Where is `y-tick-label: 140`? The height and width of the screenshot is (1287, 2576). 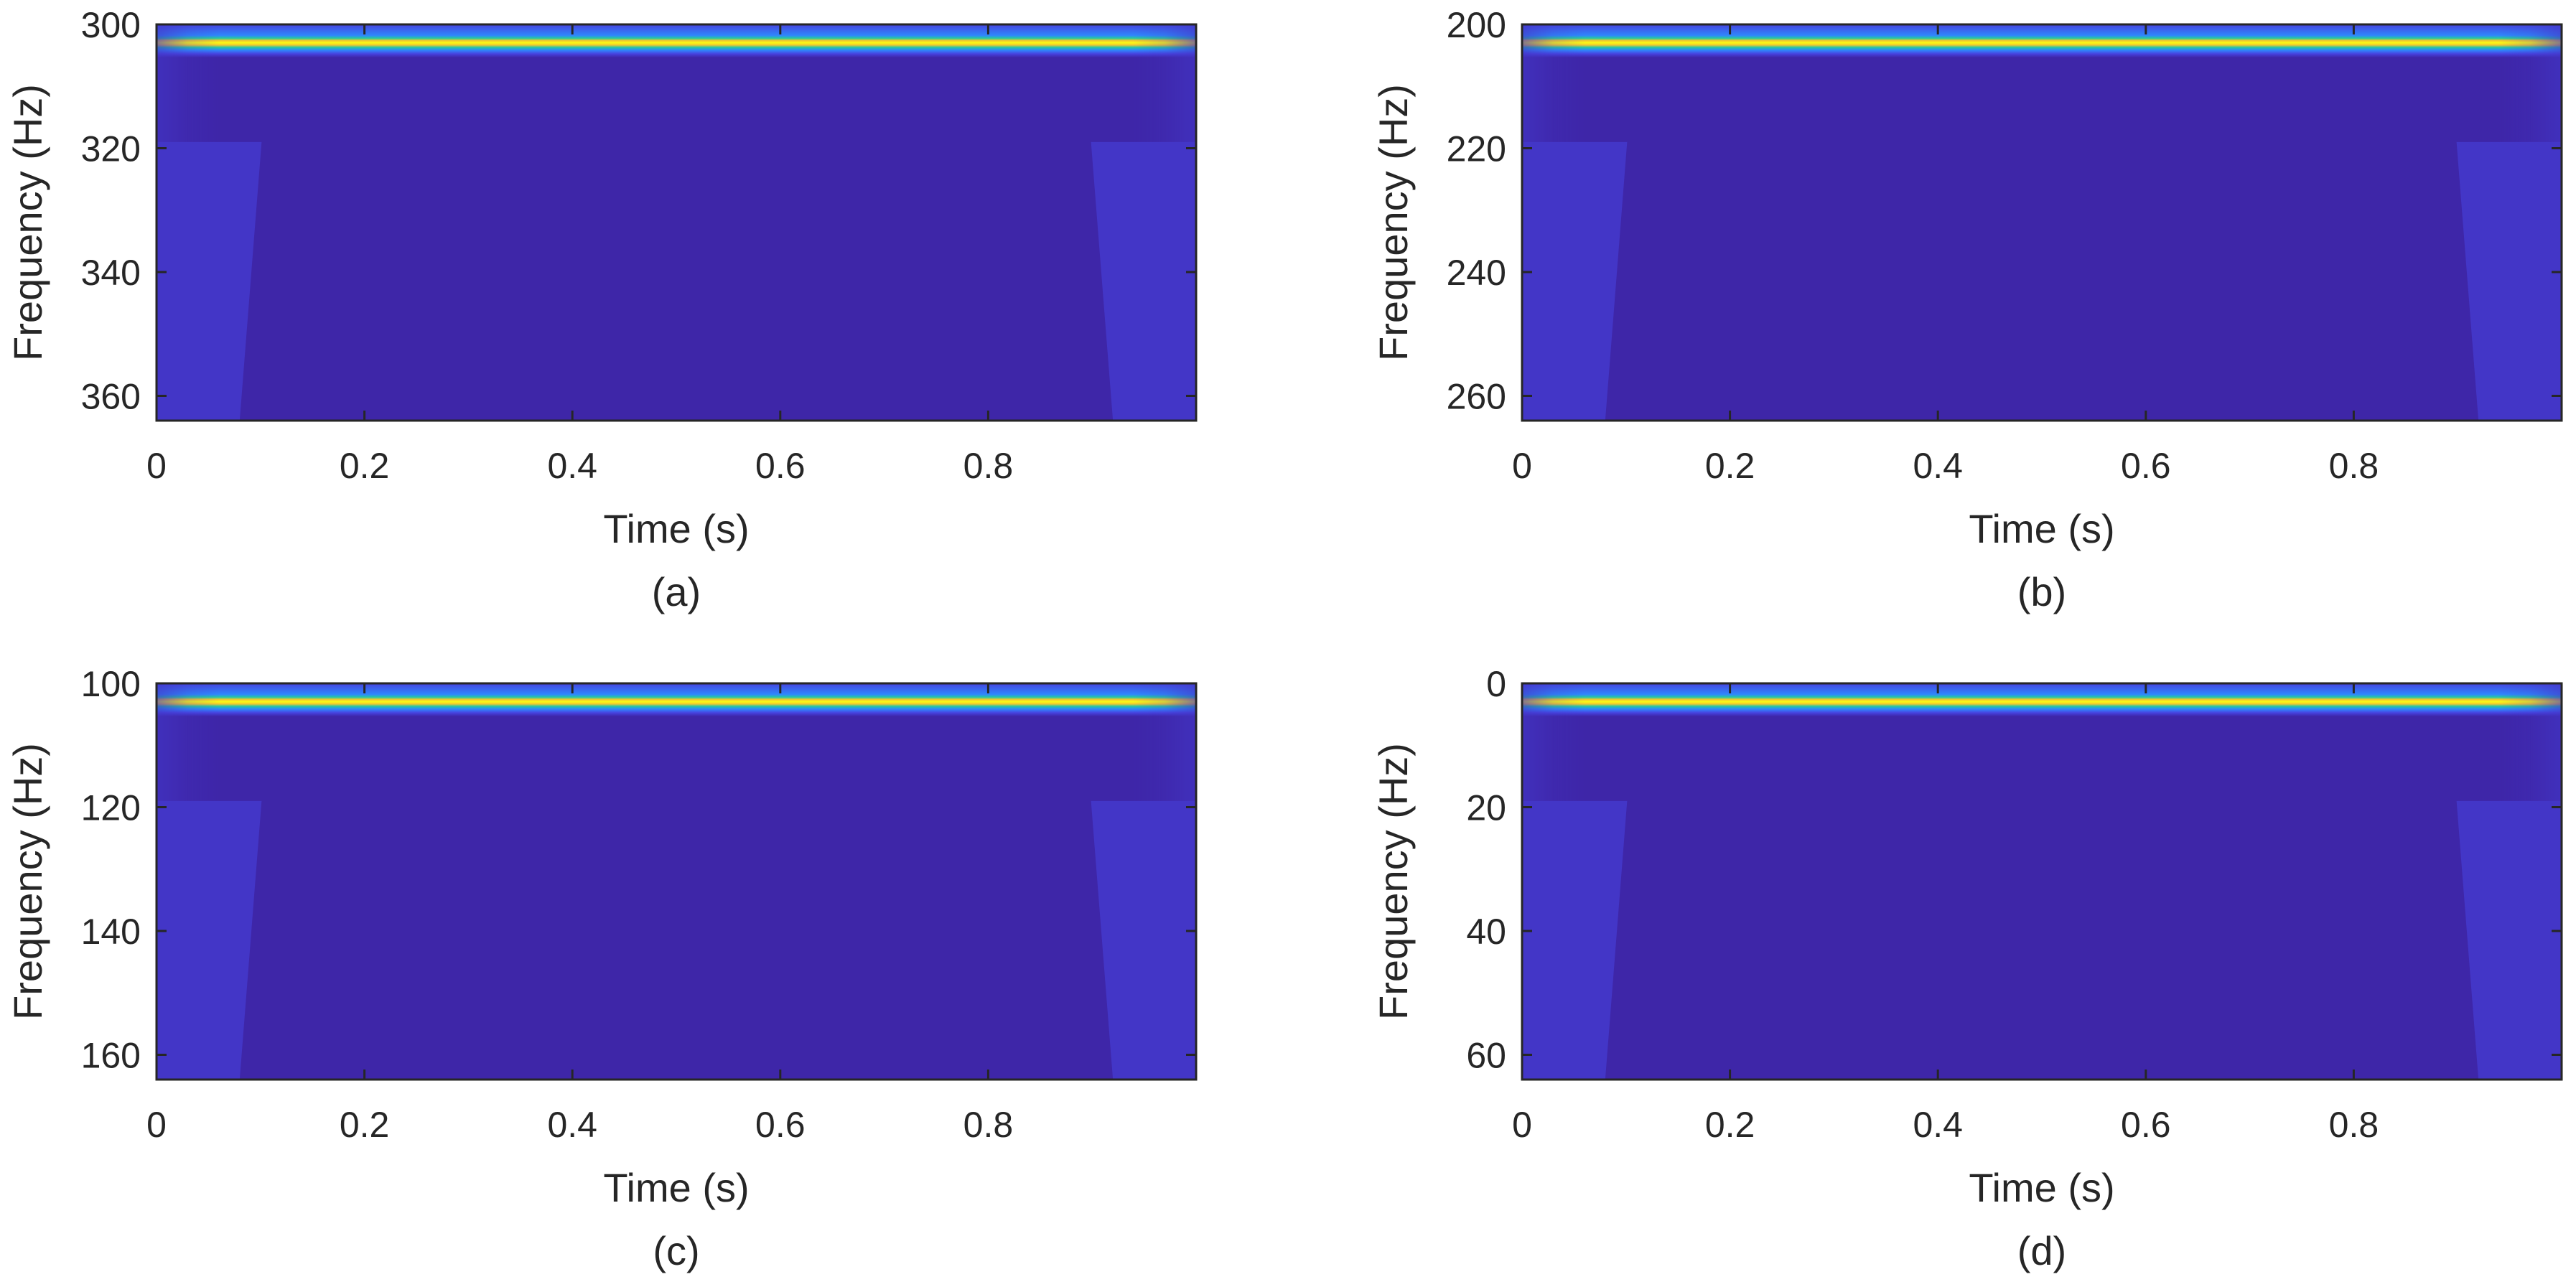
y-tick-label: 140 is located at coordinates (111, 932).